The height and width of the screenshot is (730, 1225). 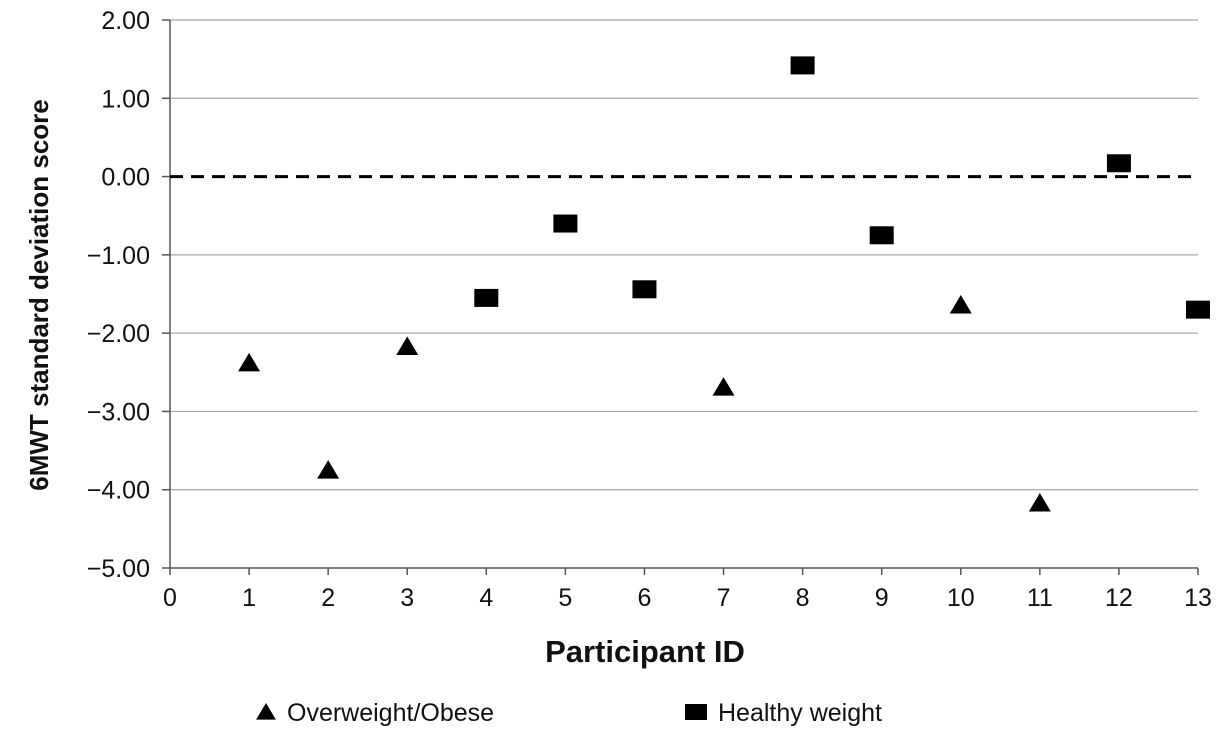 What do you see at coordinates (882, 598) in the screenshot?
I see `x-tick-label: 9` at bounding box center [882, 598].